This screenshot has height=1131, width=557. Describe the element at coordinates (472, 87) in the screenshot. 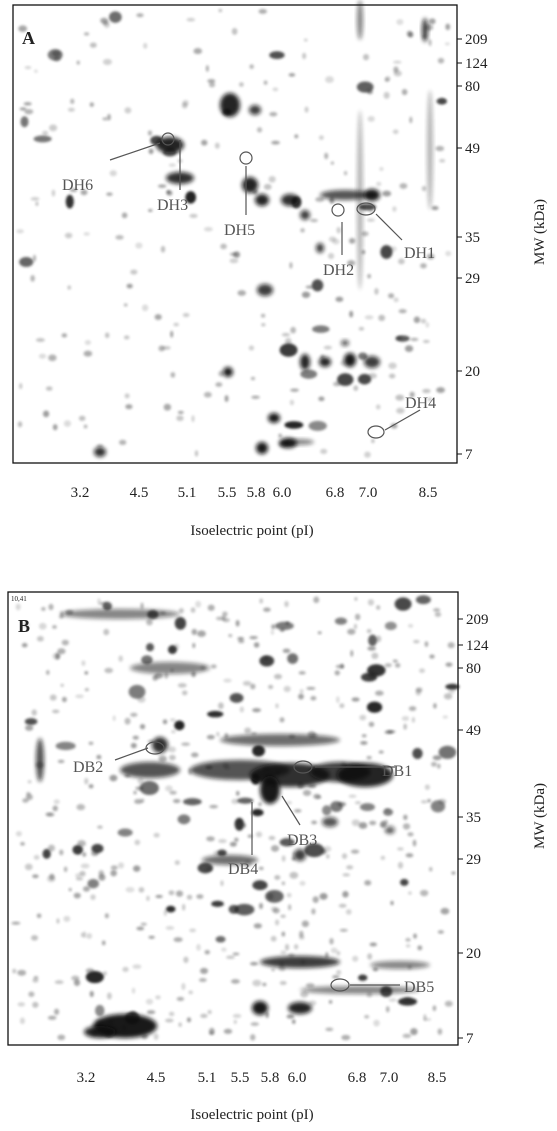

I see `y-tick-label: 80` at that location.